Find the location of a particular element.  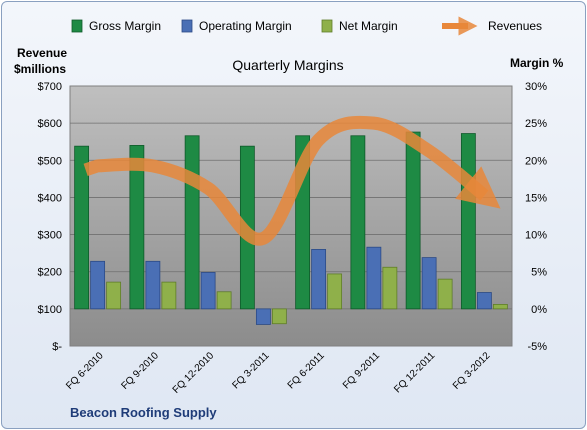

legend-label-operating-margin: Operating Margin is located at coordinates (245, 26).